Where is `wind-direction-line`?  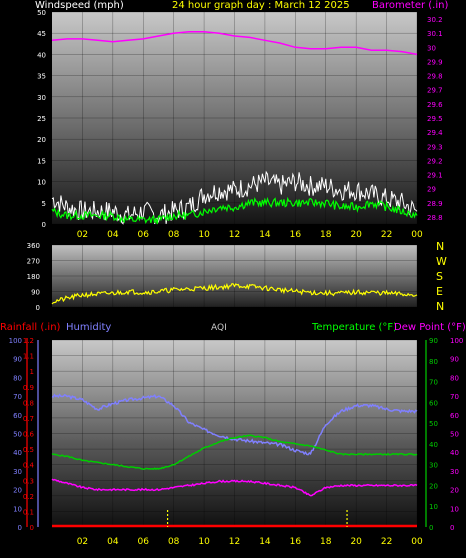 wind-direction-line is located at coordinates (234, 293).